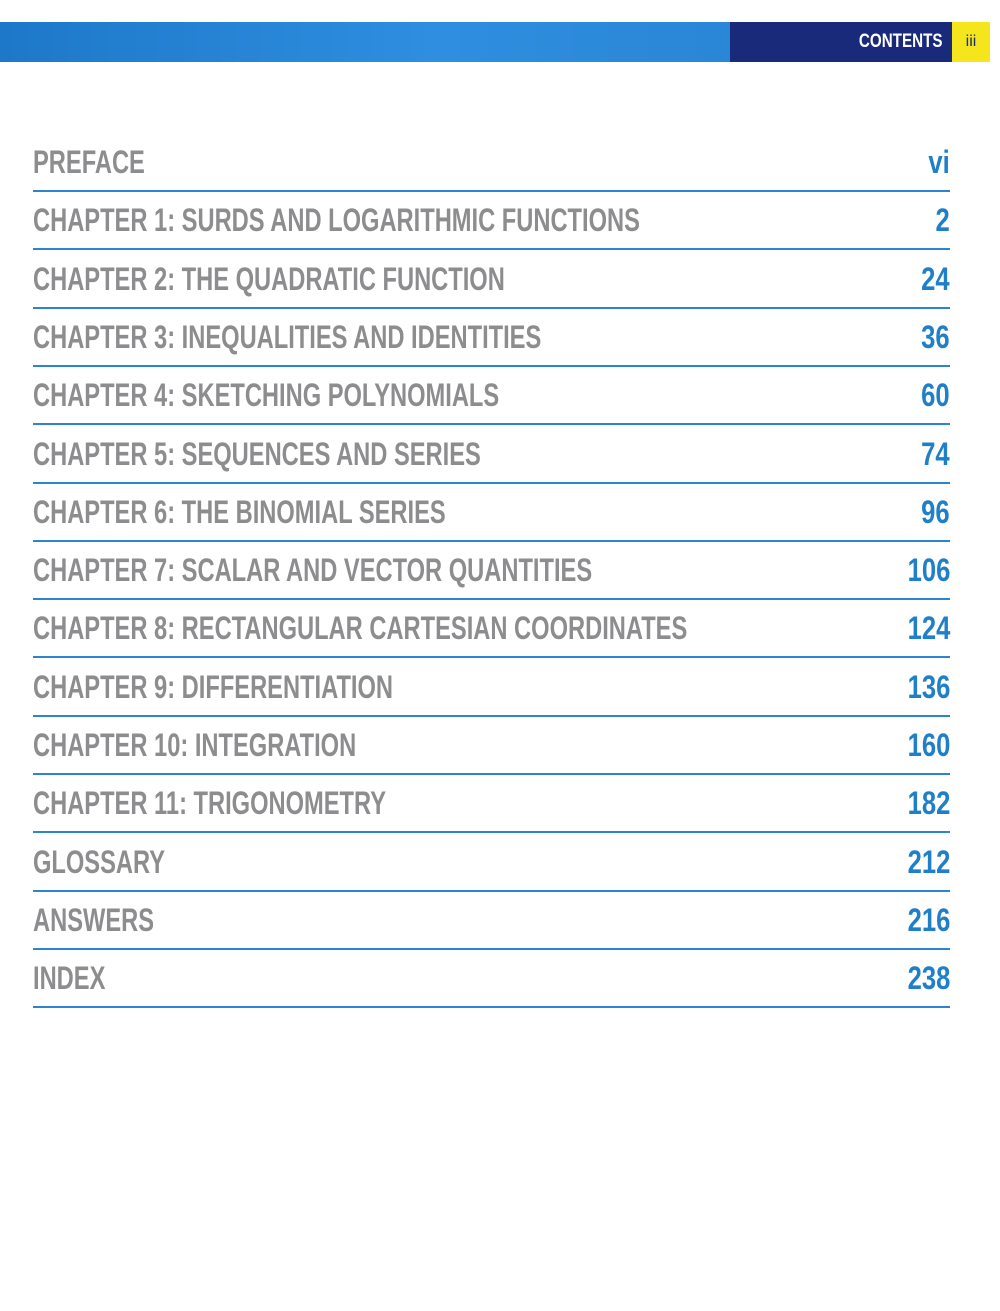 This screenshot has height=1311, width=1000. What do you see at coordinates (491, 921) in the screenshot?
I see `toc-entry: ANSWERS 216` at bounding box center [491, 921].